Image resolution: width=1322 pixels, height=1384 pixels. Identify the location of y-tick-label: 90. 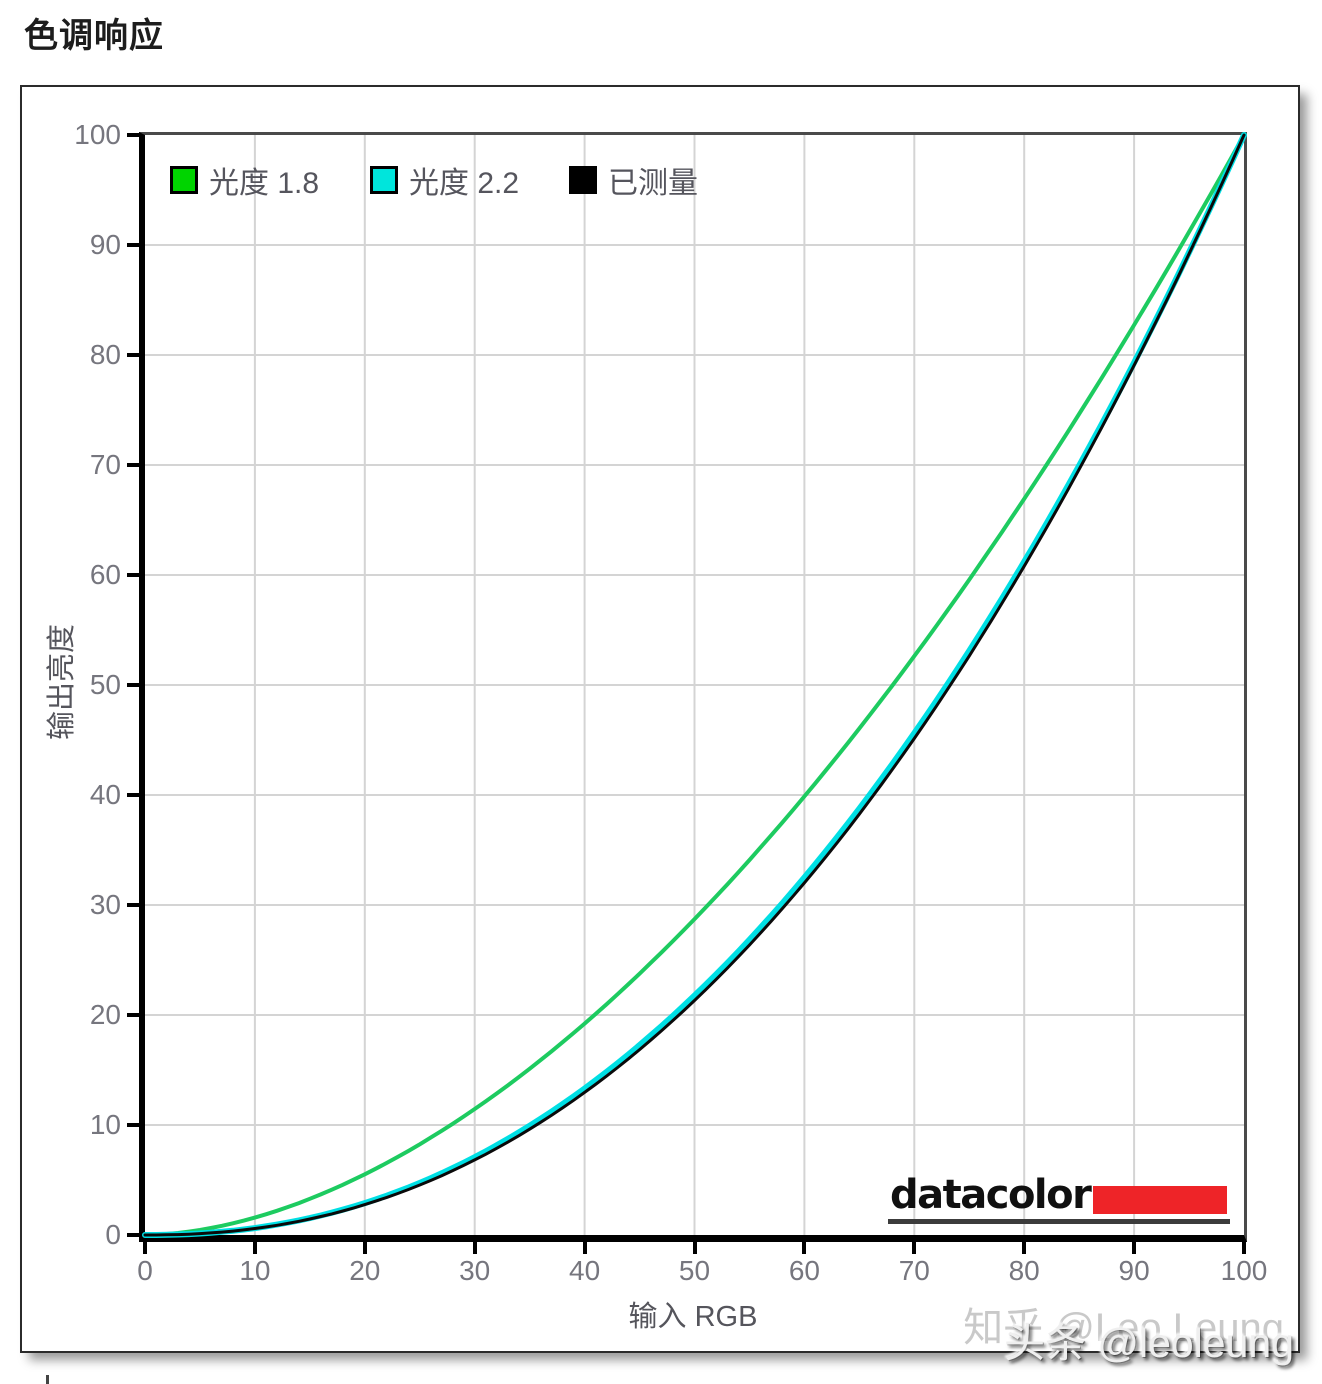
(105, 244).